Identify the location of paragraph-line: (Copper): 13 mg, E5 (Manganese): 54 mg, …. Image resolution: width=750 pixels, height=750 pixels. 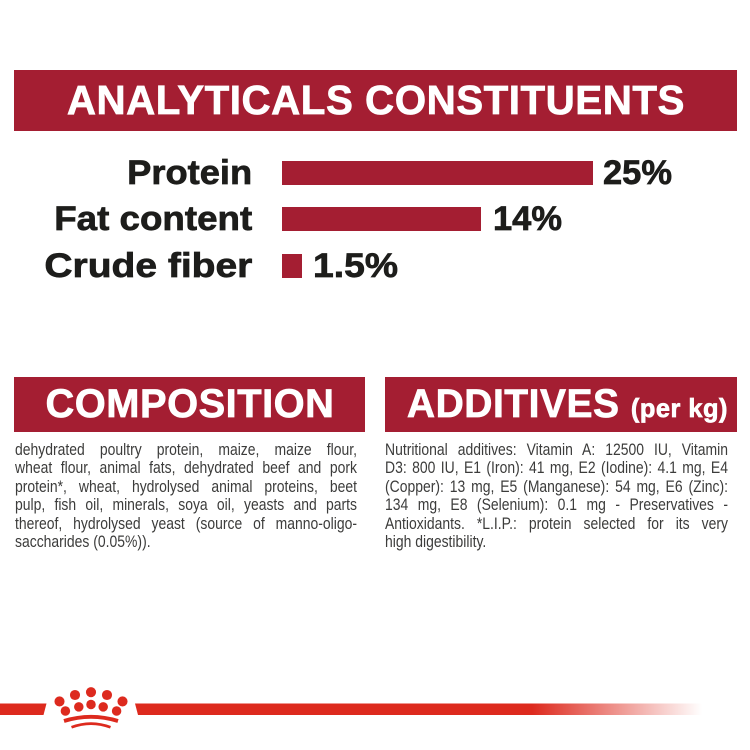
(556, 486).